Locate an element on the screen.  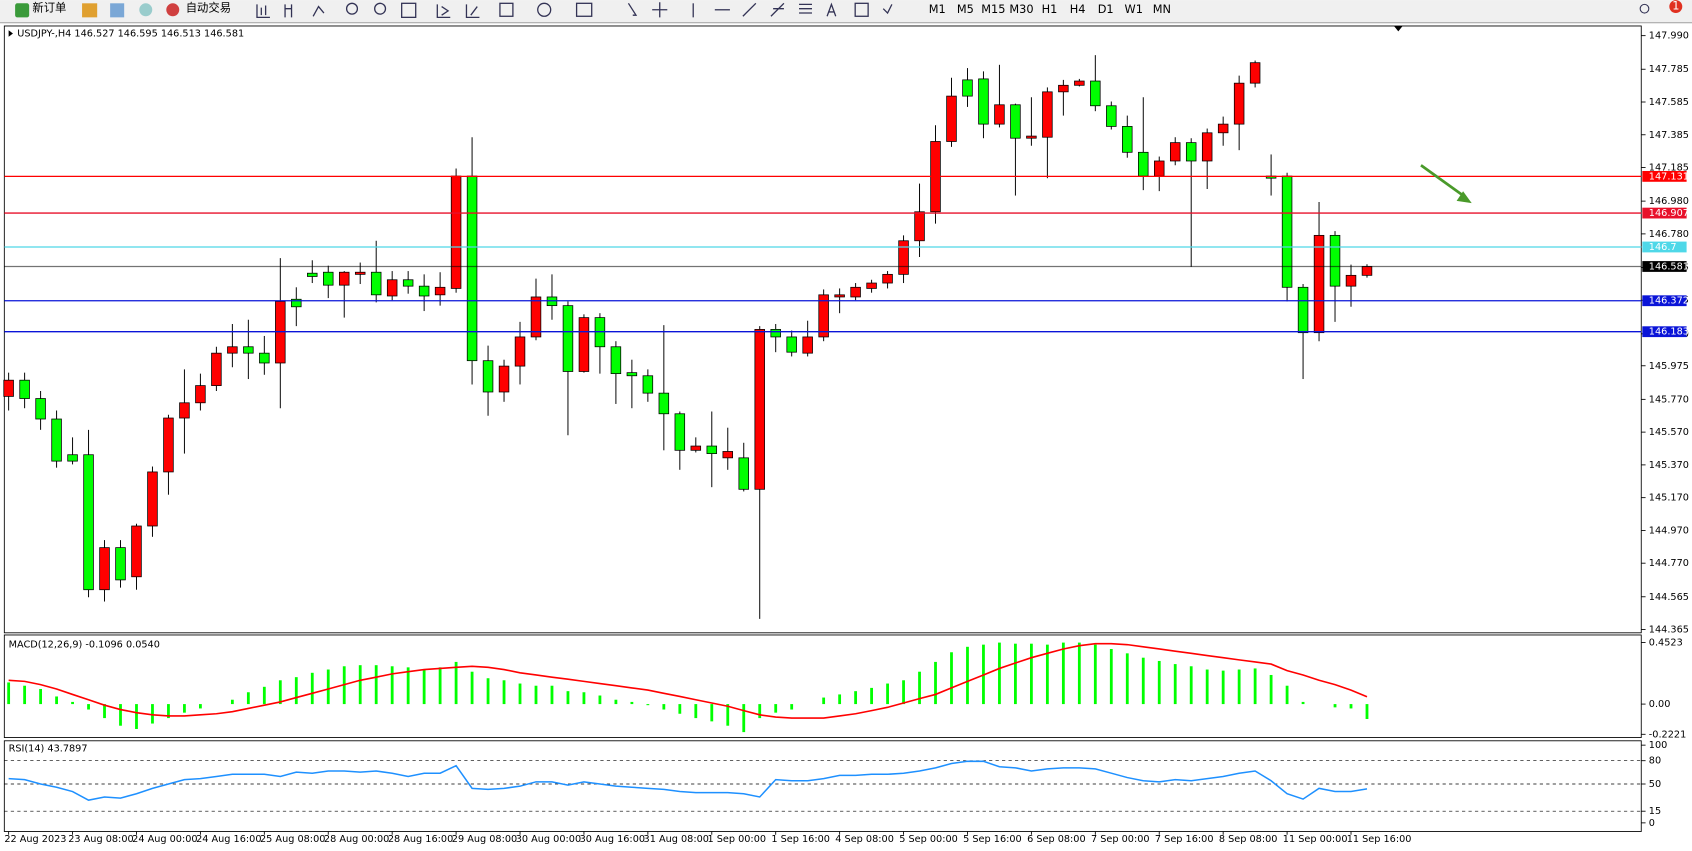
x-tick-label: 6 Sep 08:00 is located at coordinates (1056, 839).